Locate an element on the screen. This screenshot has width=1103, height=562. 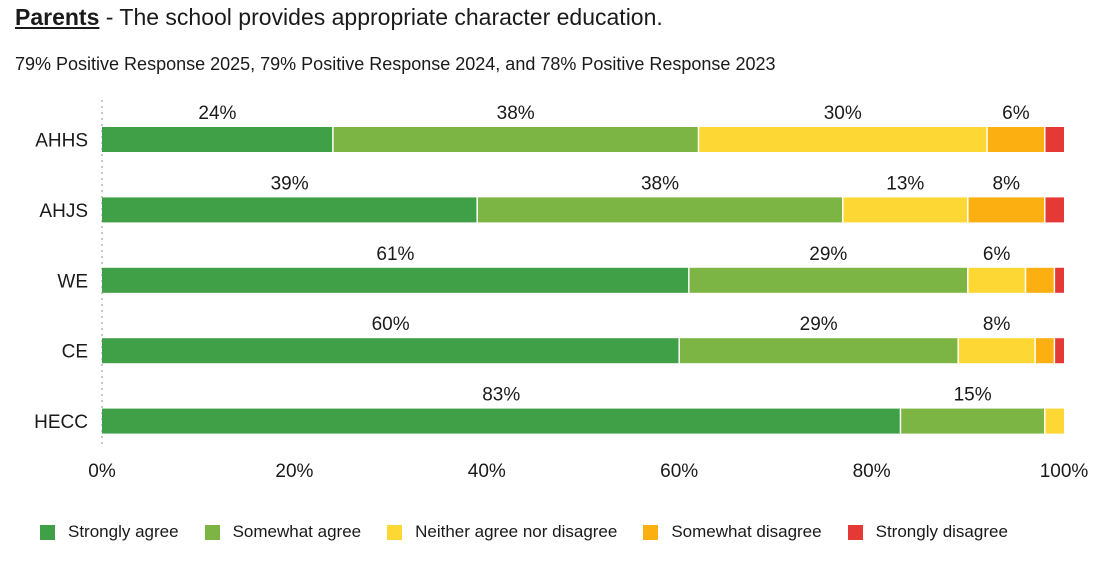
bar-ce-strongly-disagree is located at coordinates (1059, 351).